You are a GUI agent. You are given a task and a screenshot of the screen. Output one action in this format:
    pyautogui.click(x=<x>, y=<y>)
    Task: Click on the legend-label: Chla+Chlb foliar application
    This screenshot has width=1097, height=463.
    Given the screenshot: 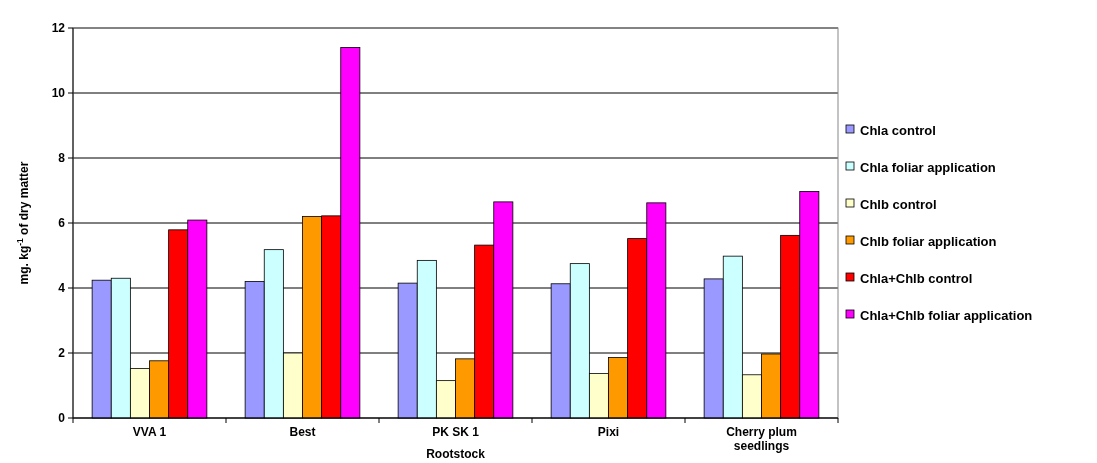 What is the action you would take?
    pyautogui.click(x=946, y=315)
    